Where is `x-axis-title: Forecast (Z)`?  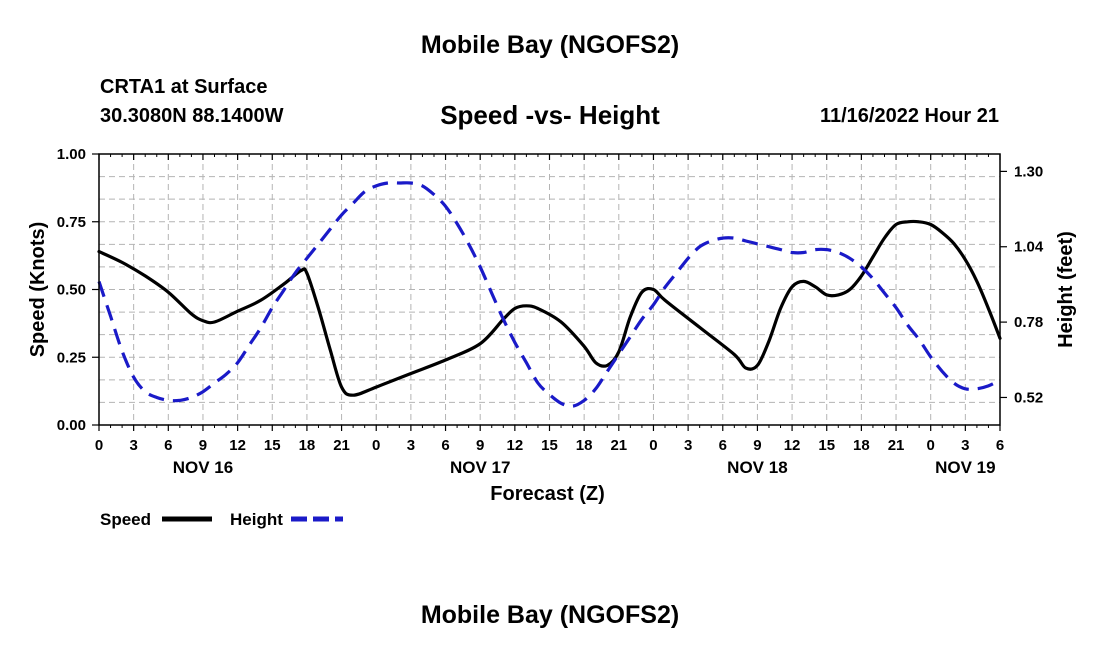
x-axis-title: Forecast (Z) is located at coordinates (547, 494).